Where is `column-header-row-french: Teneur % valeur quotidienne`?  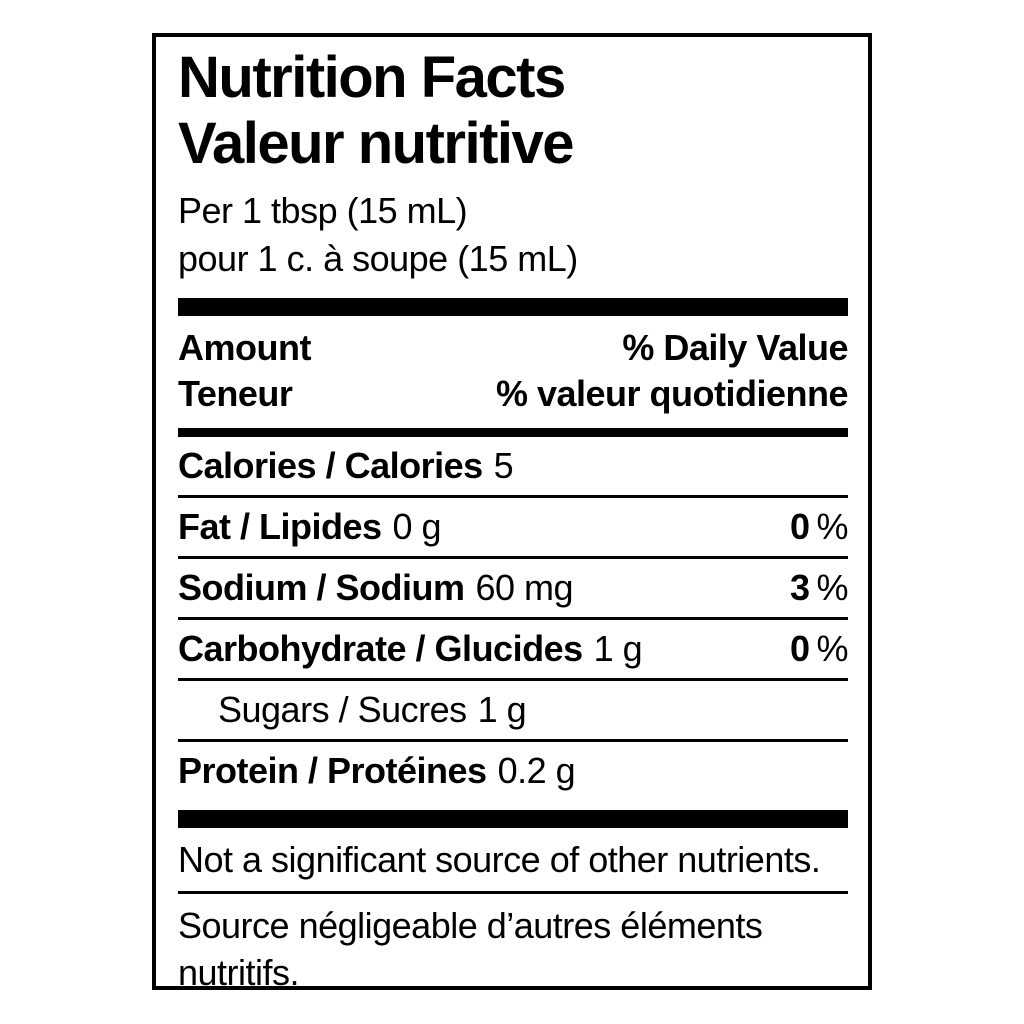 column-header-row-french: Teneur % valeur quotidienne is located at coordinates (513, 394).